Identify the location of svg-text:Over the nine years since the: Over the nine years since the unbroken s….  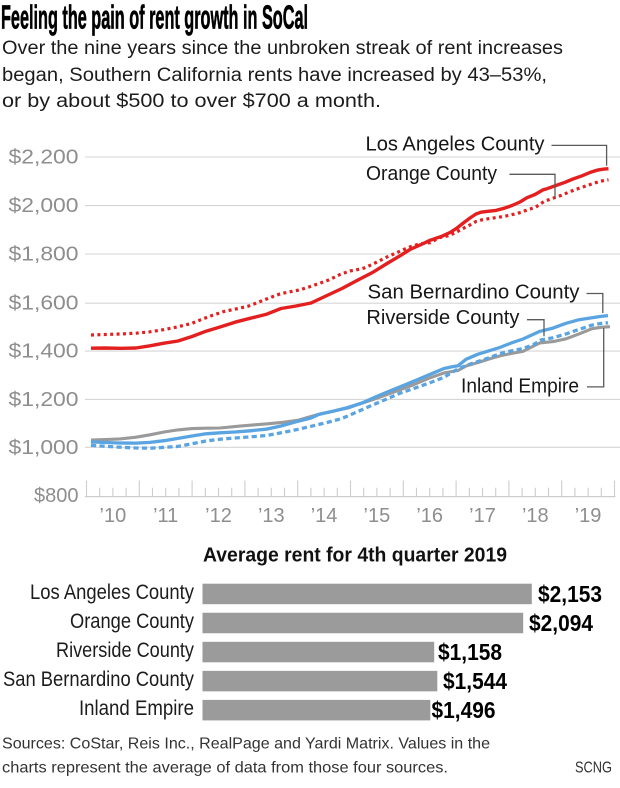
(282, 48).